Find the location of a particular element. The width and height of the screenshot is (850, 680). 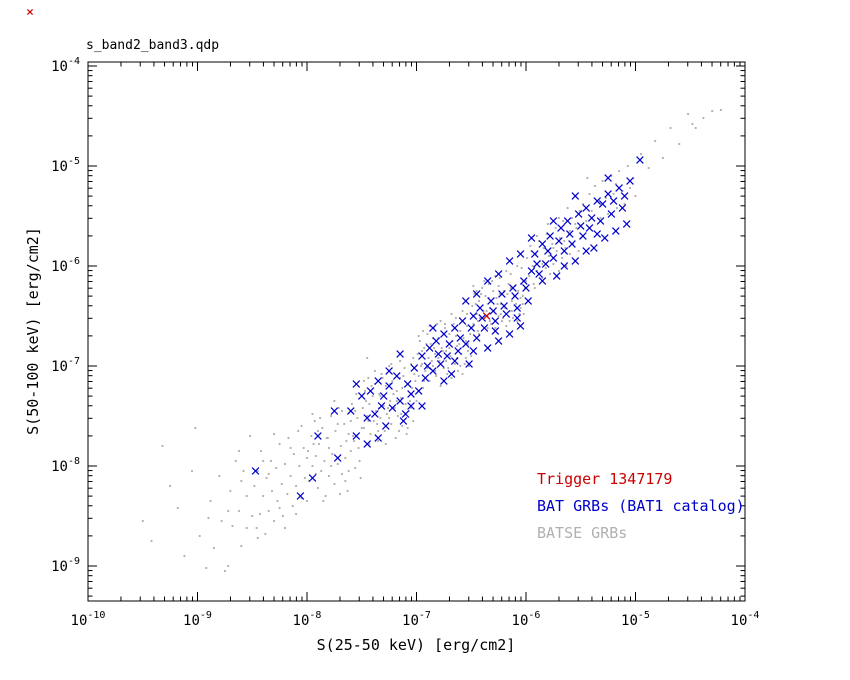

y-tick-label: 10⁻⁹ is located at coordinates (65, 565).